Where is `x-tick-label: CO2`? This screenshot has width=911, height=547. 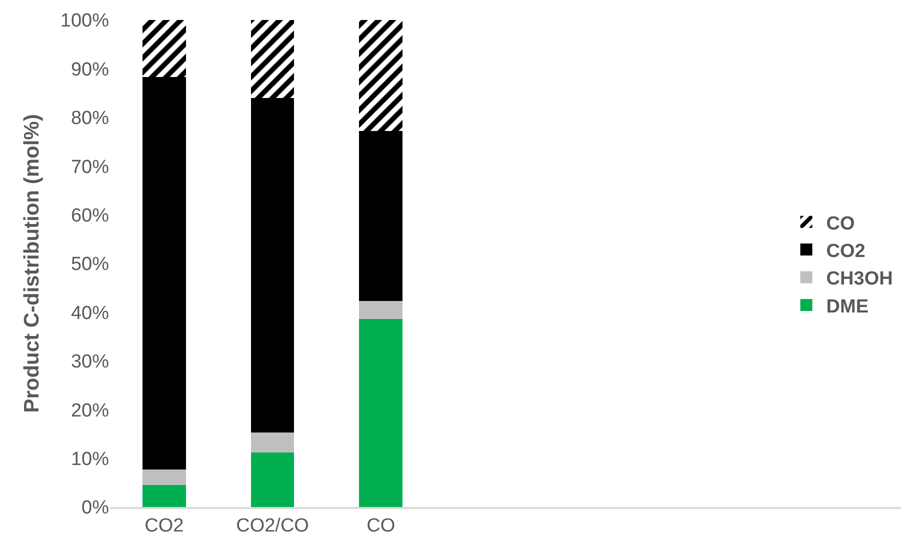
x-tick-label: CO2 is located at coordinates (164, 526).